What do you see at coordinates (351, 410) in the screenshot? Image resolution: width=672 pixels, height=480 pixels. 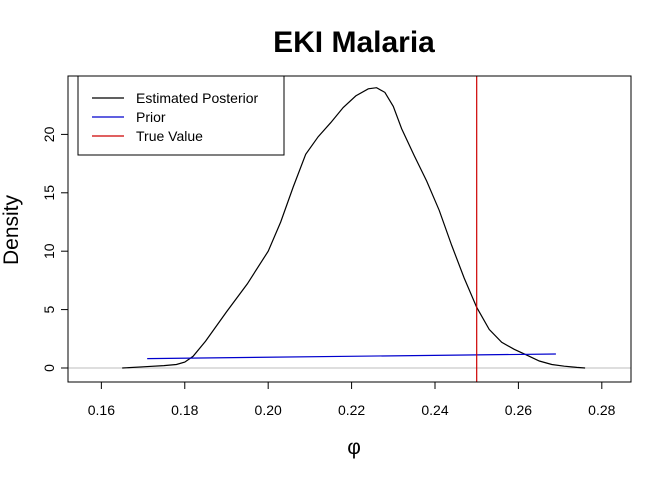 I see `x-tick-label: 0.22` at bounding box center [351, 410].